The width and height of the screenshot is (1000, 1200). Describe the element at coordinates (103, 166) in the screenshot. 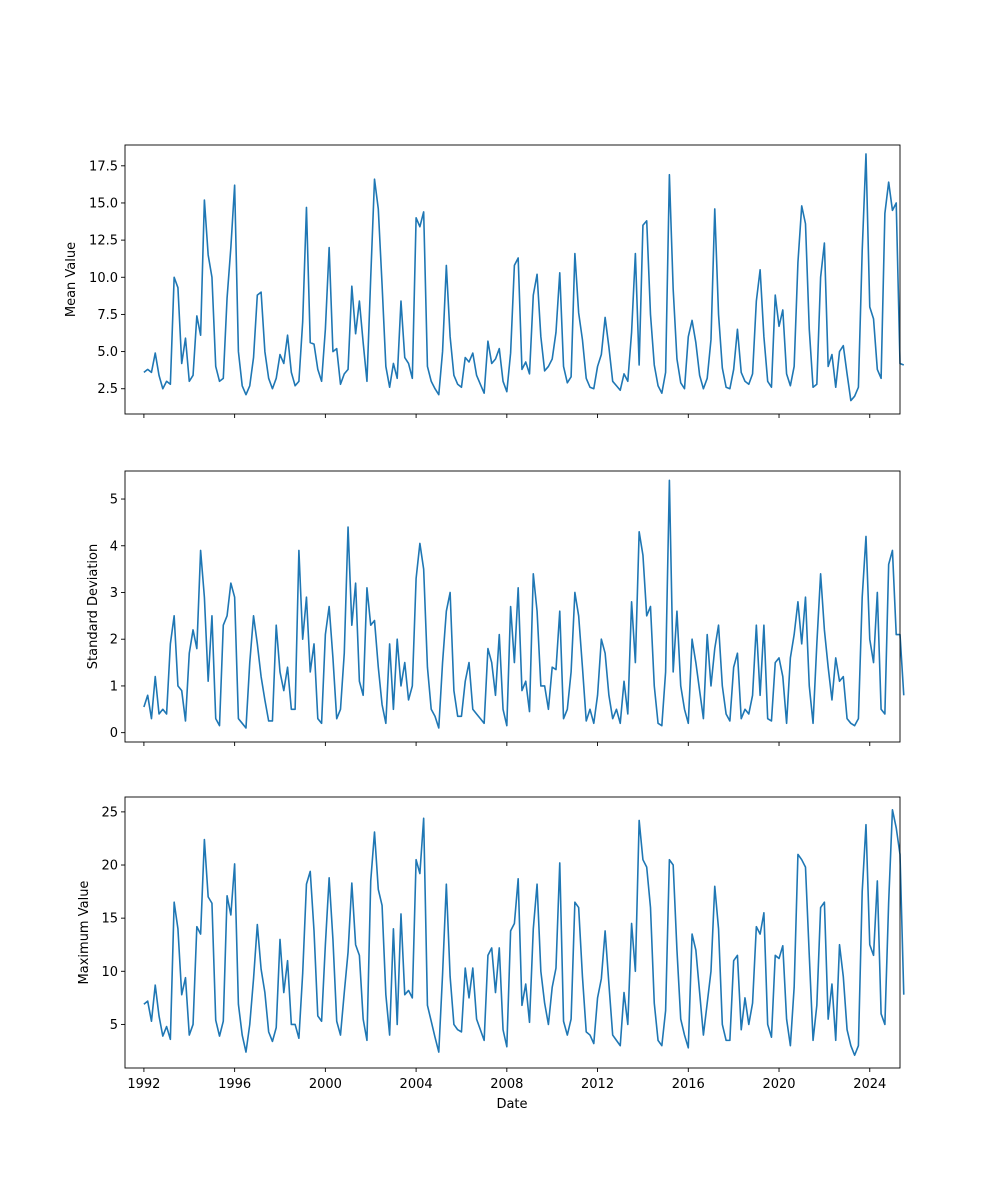

I see `y-tick-label: 17.5` at that location.